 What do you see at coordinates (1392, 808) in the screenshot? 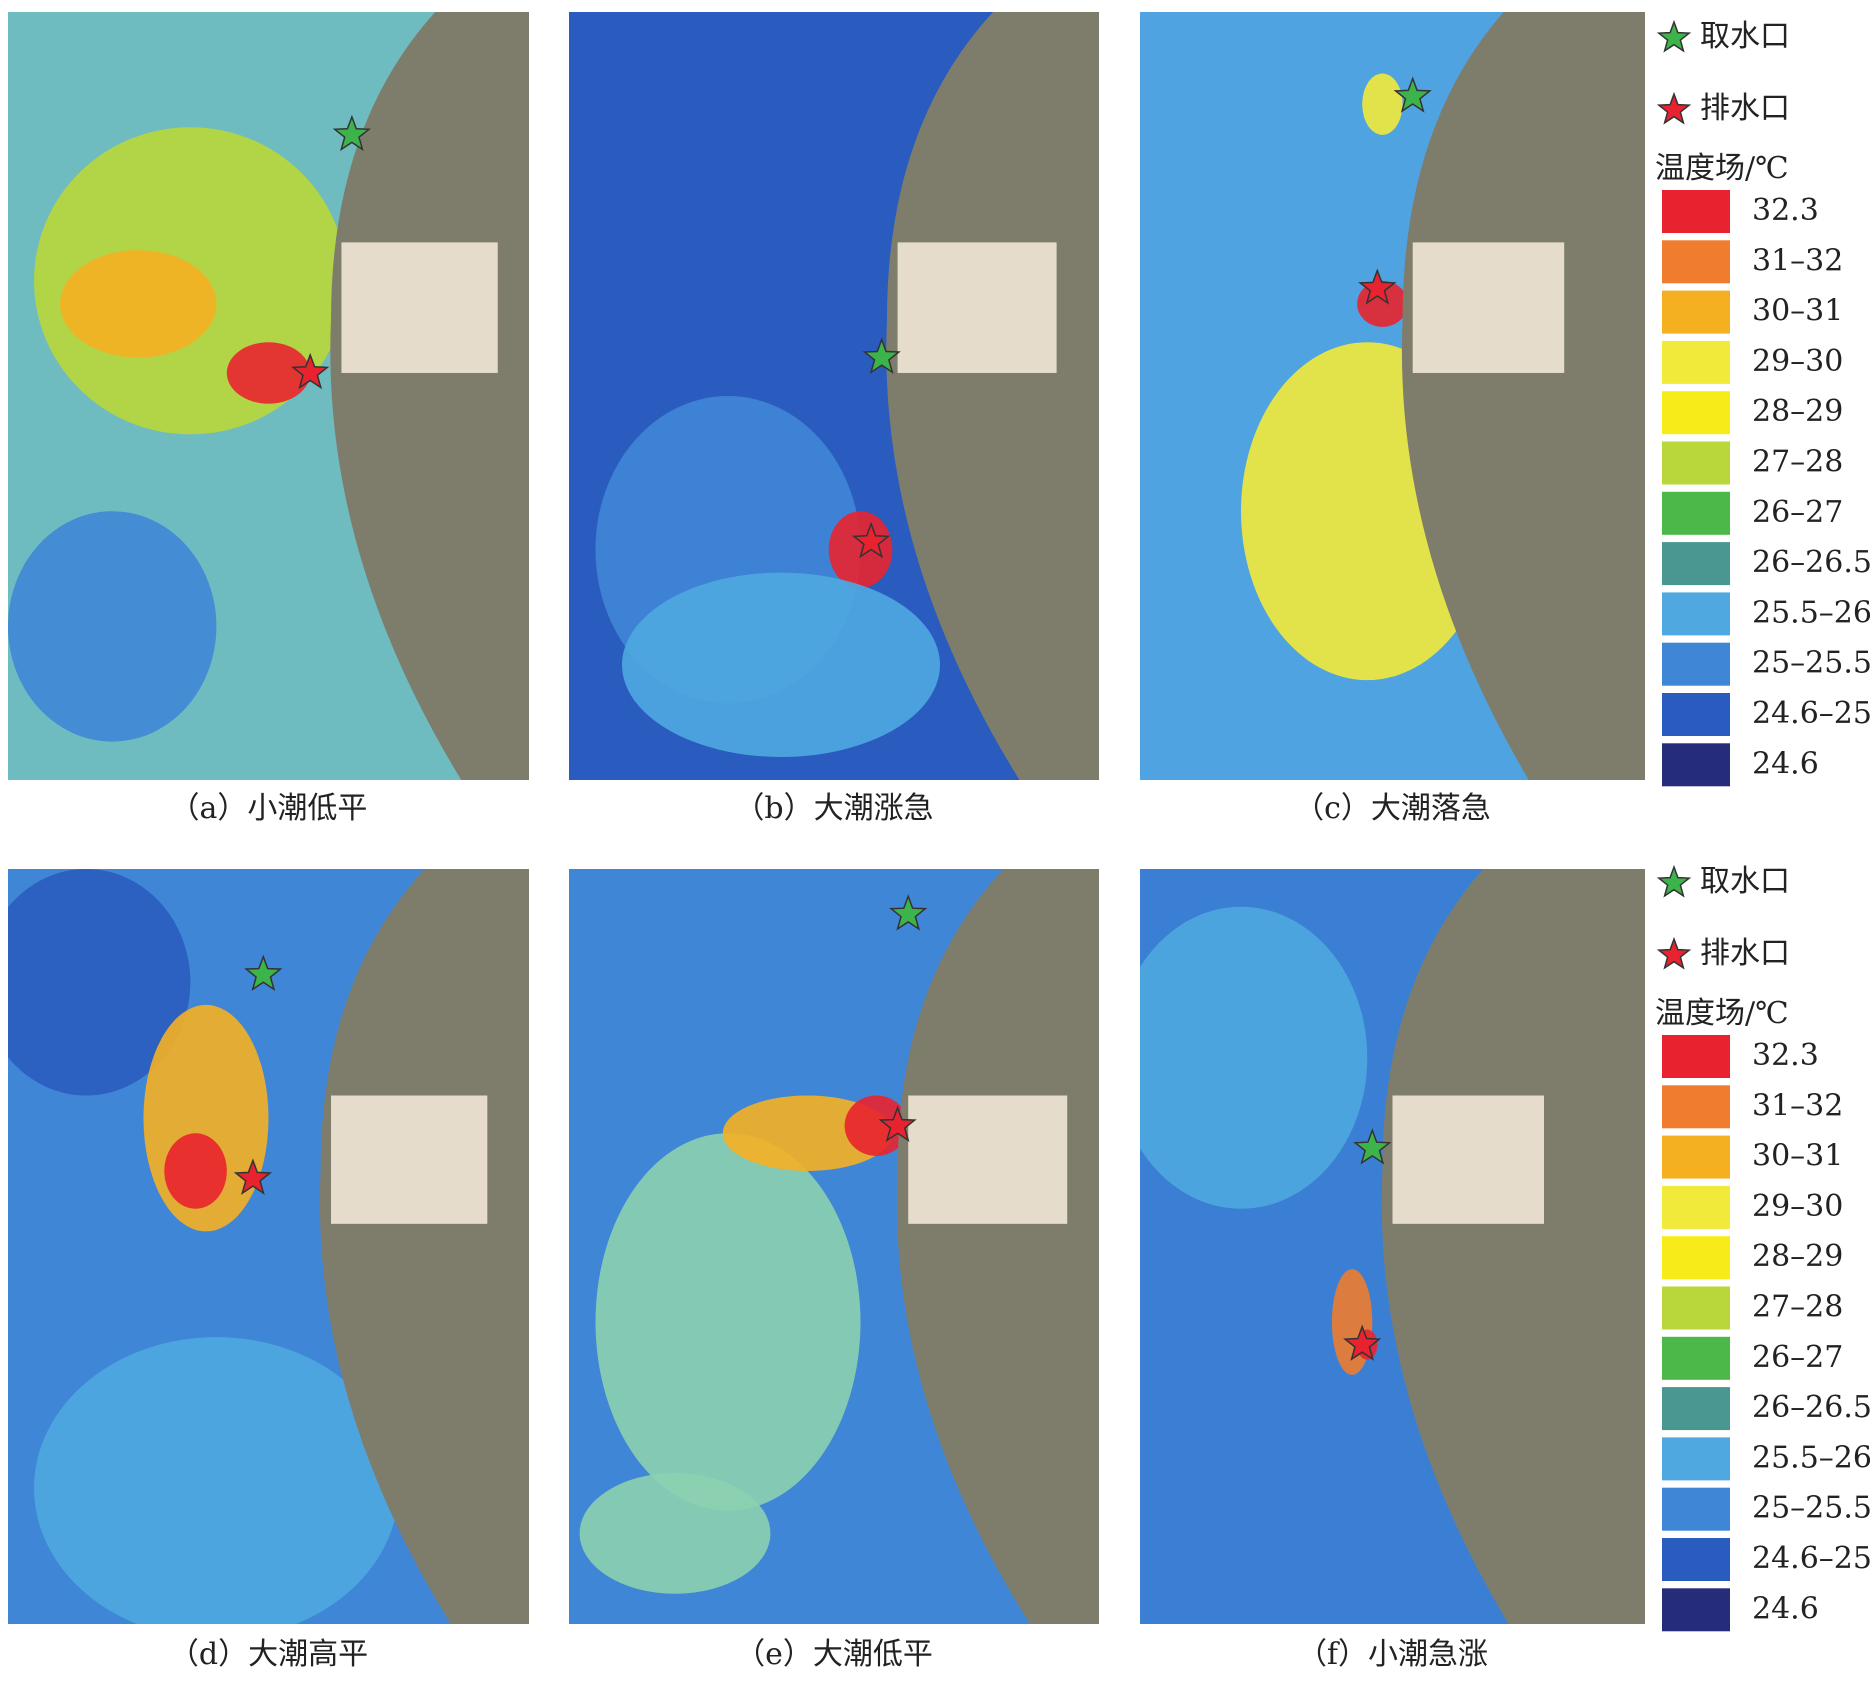
I see `panel-caption: （c）大潮落急` at bounding box center [1392, 808].